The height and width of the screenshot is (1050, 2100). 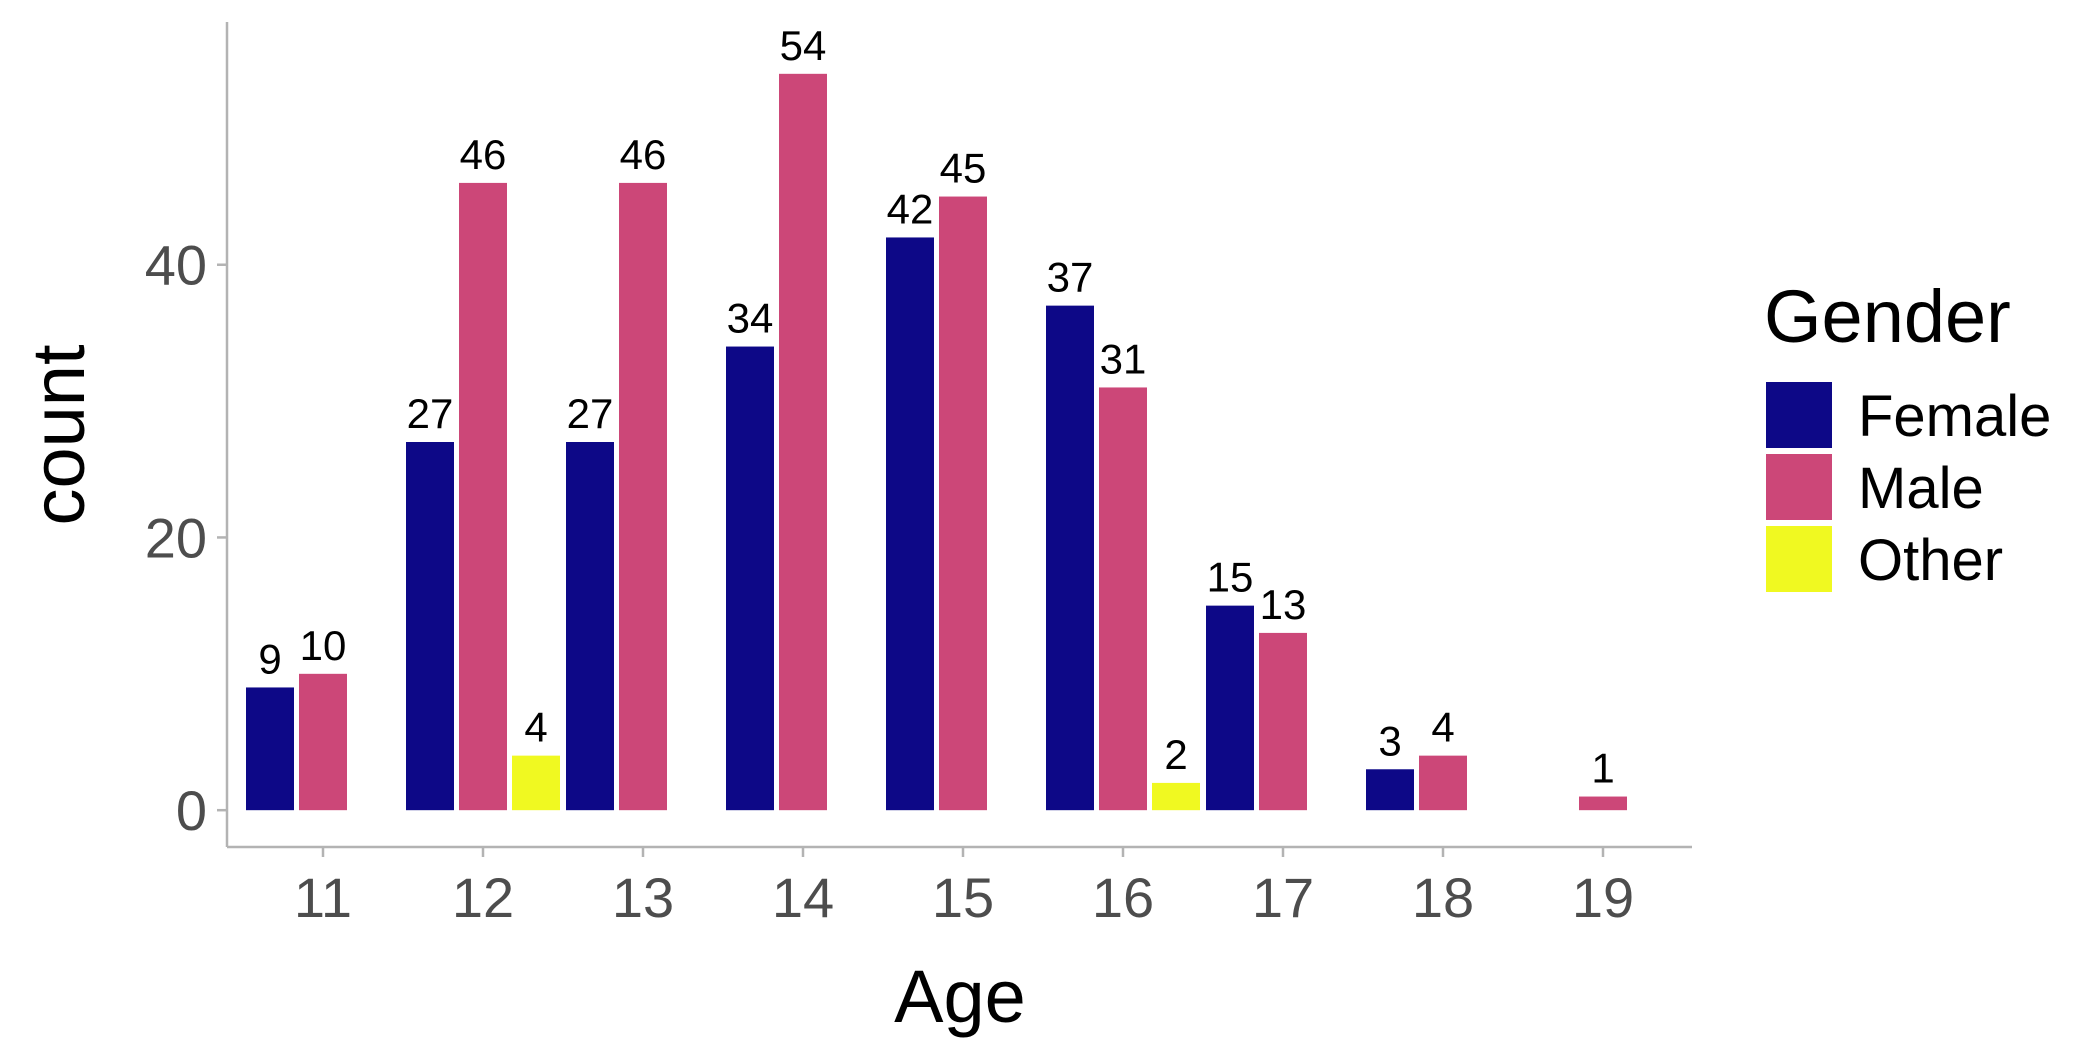 I want to click on x-tick-label: 16, so click(x=1123, y=897).